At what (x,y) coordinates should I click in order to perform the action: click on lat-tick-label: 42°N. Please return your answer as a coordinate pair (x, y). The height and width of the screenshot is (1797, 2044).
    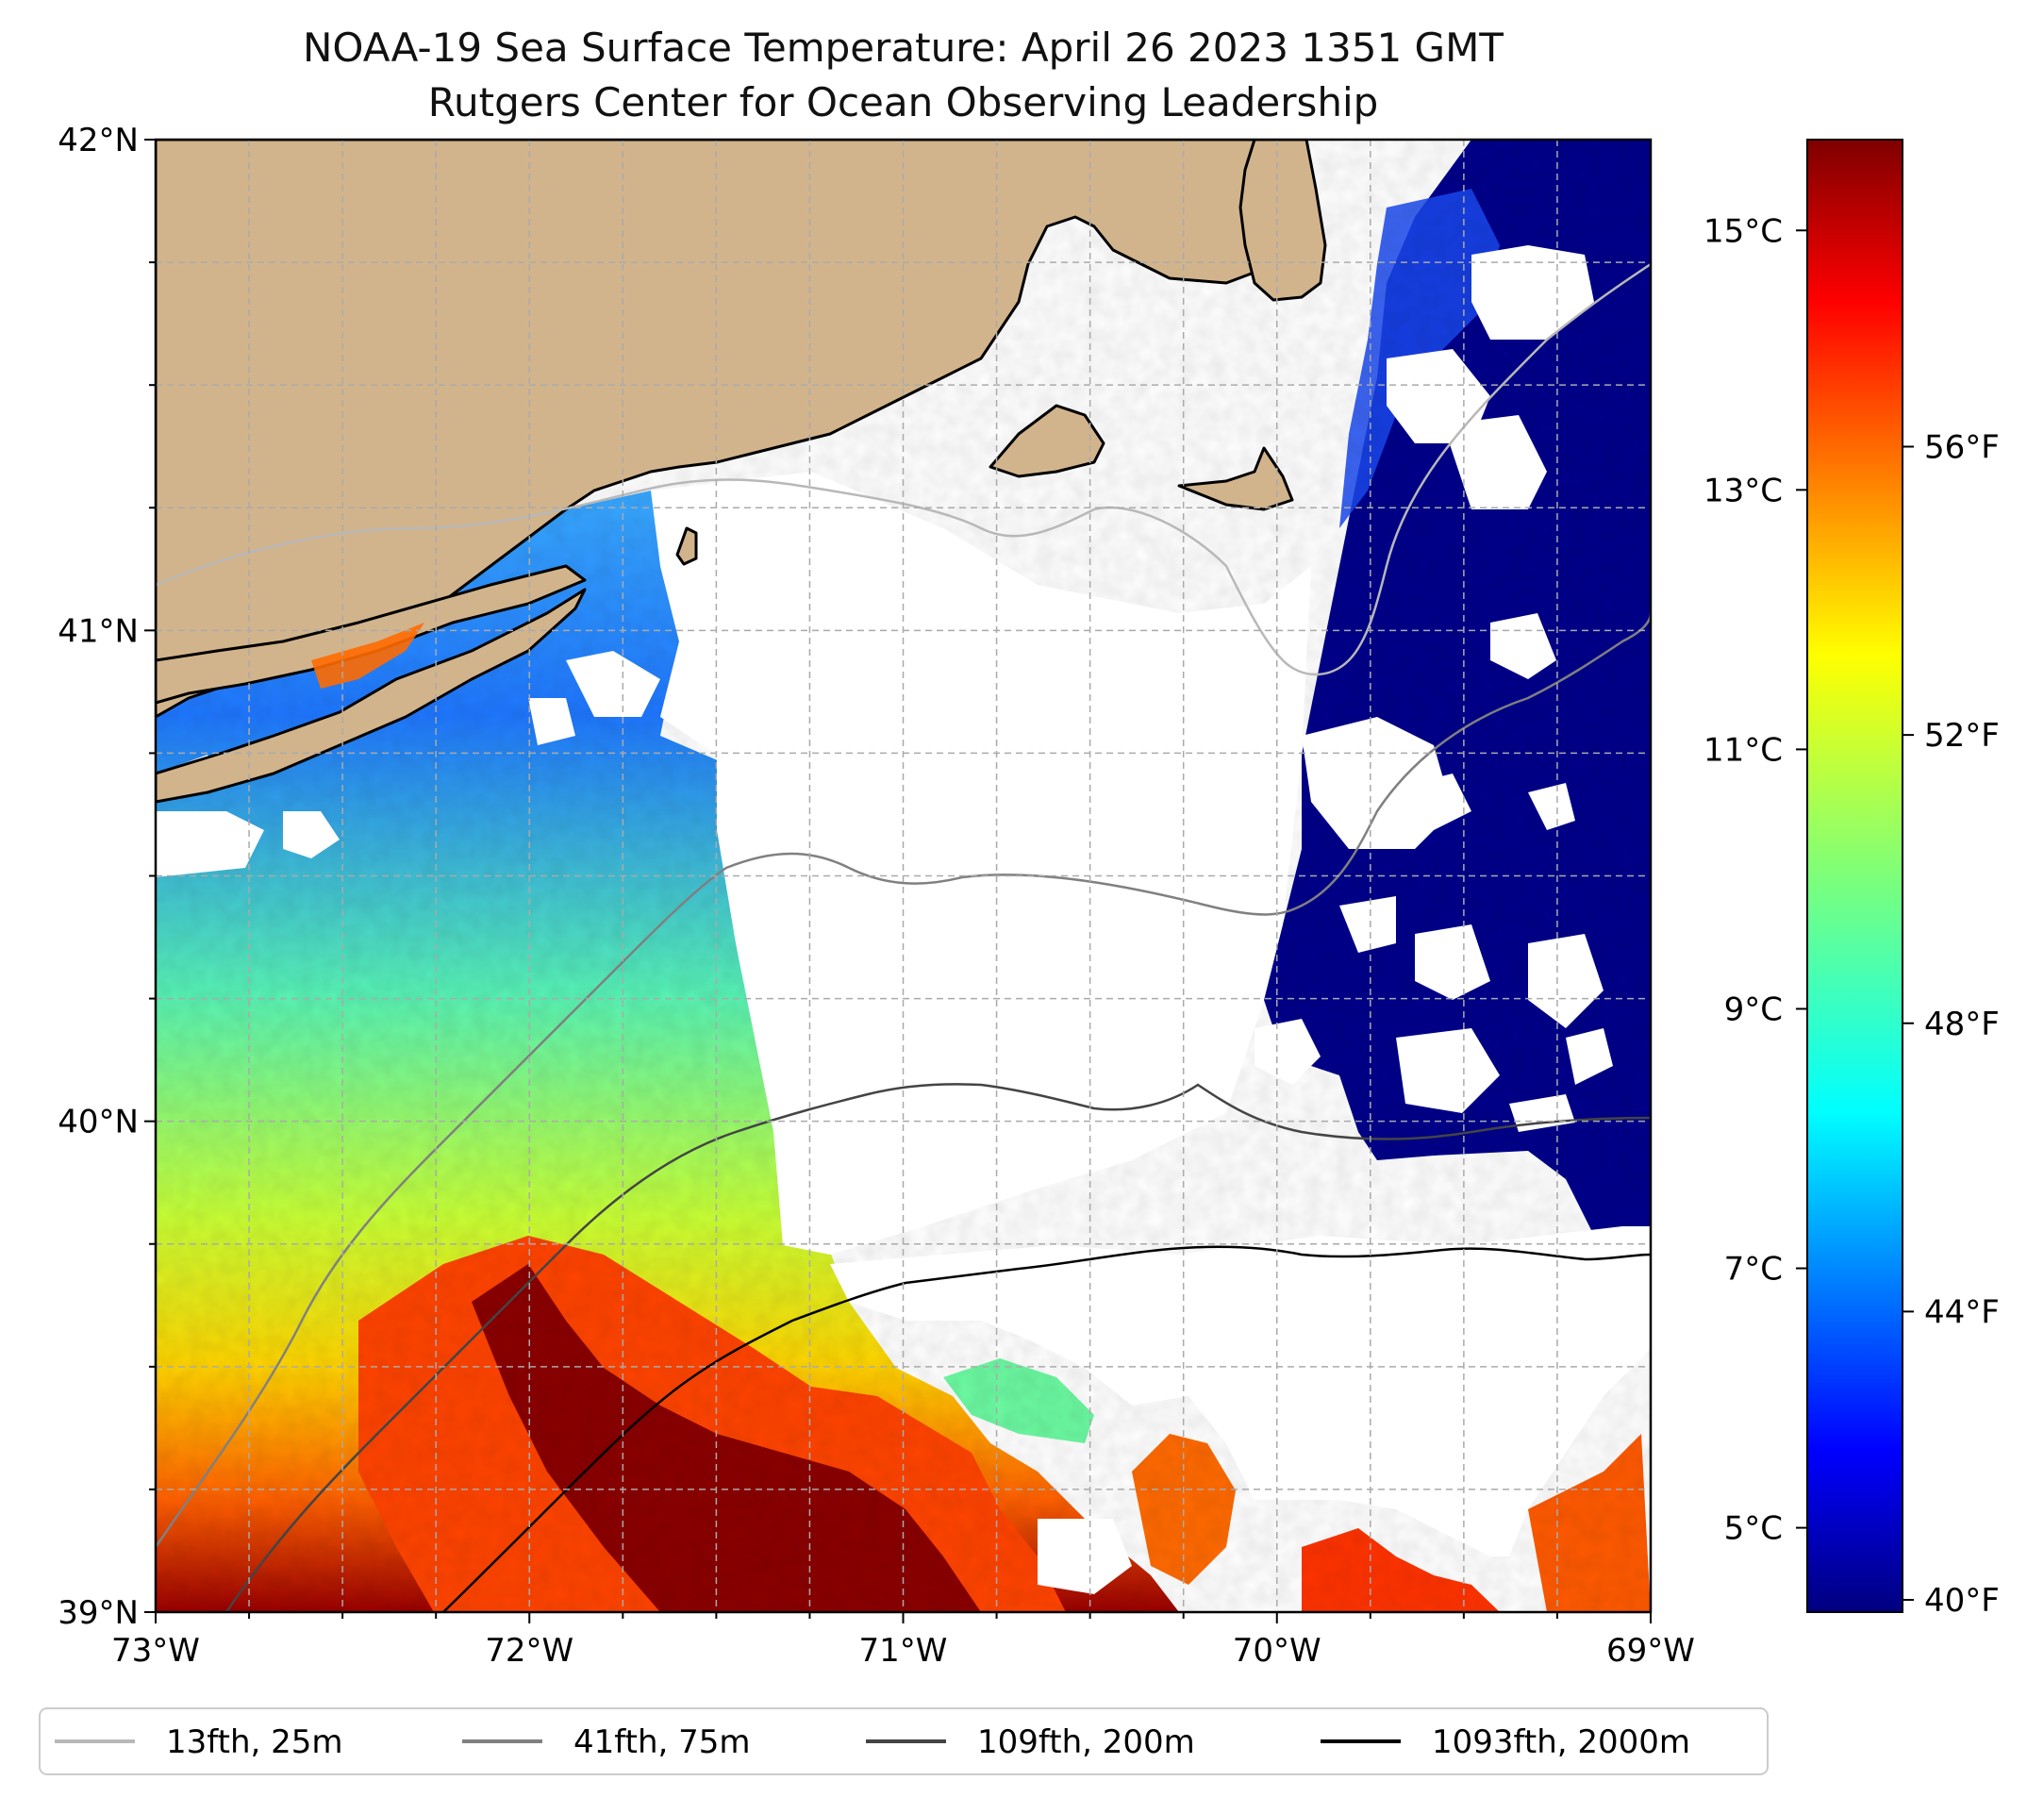
    Looking at the image, I should click on (98, 140).